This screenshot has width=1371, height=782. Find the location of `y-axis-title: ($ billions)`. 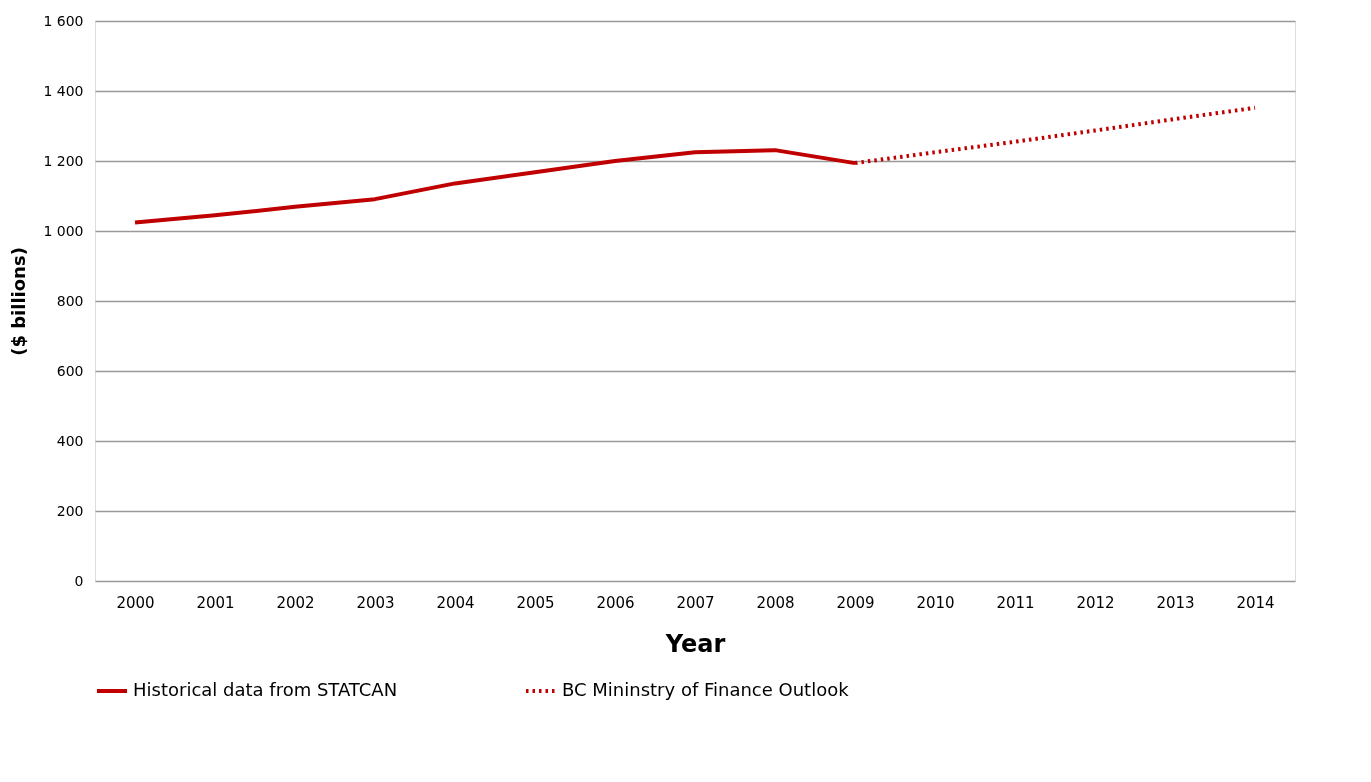

y-axis-title: ($ billions) is located at coordinates (19, 301).